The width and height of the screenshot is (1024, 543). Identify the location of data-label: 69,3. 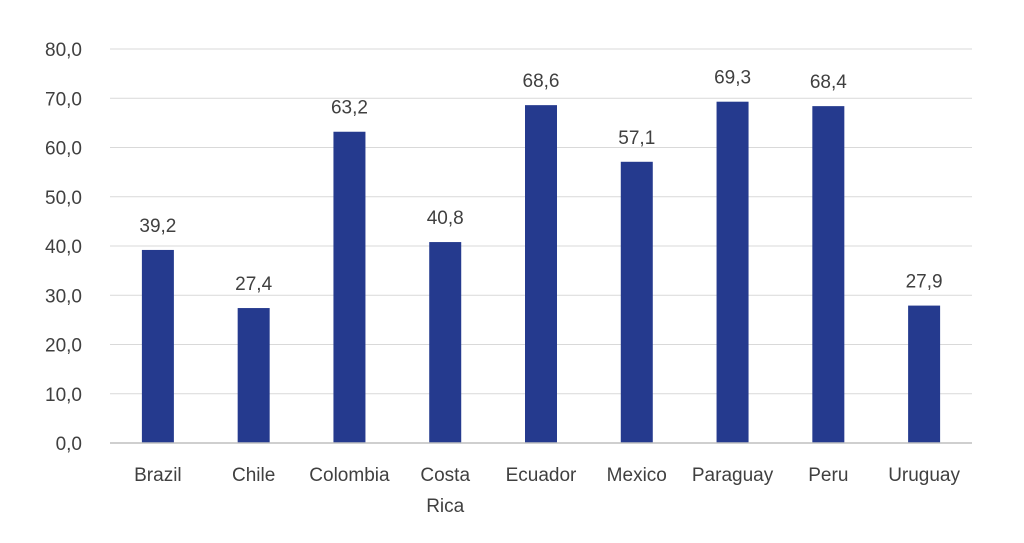
(732, 78).